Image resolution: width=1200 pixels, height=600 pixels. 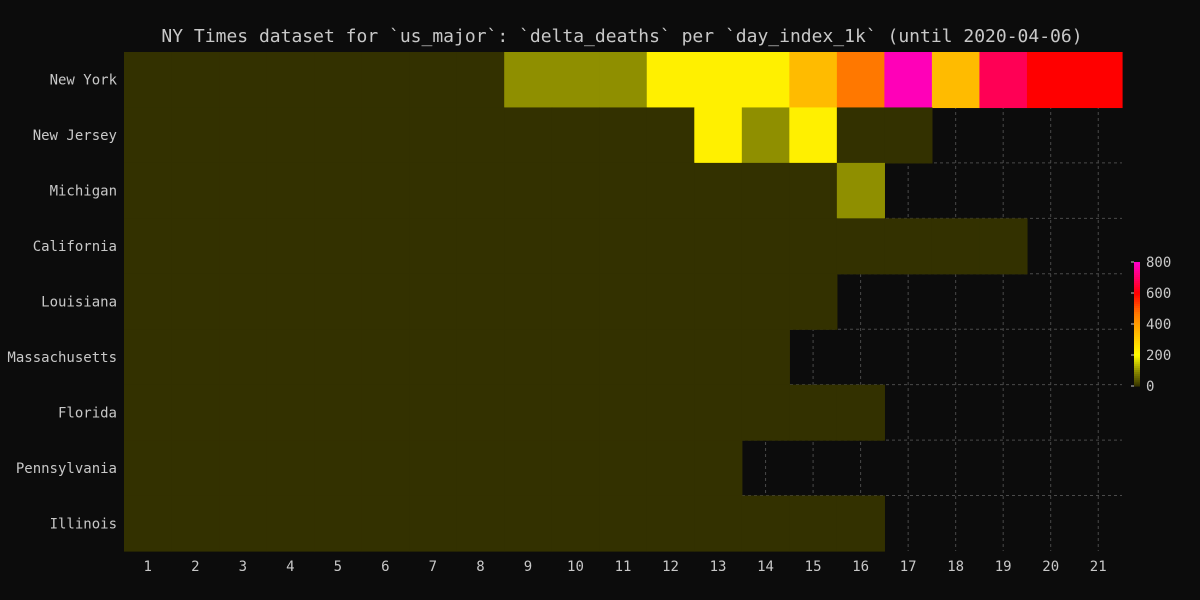 What do you see at coordinates (87, 413) in the screenshot?
I see `row-label: Florida` at bounding box center [87, 413].